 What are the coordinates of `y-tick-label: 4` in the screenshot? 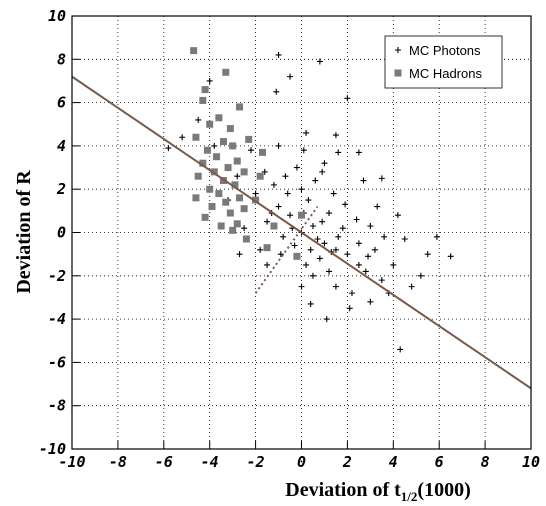 It's located at (61, 146).